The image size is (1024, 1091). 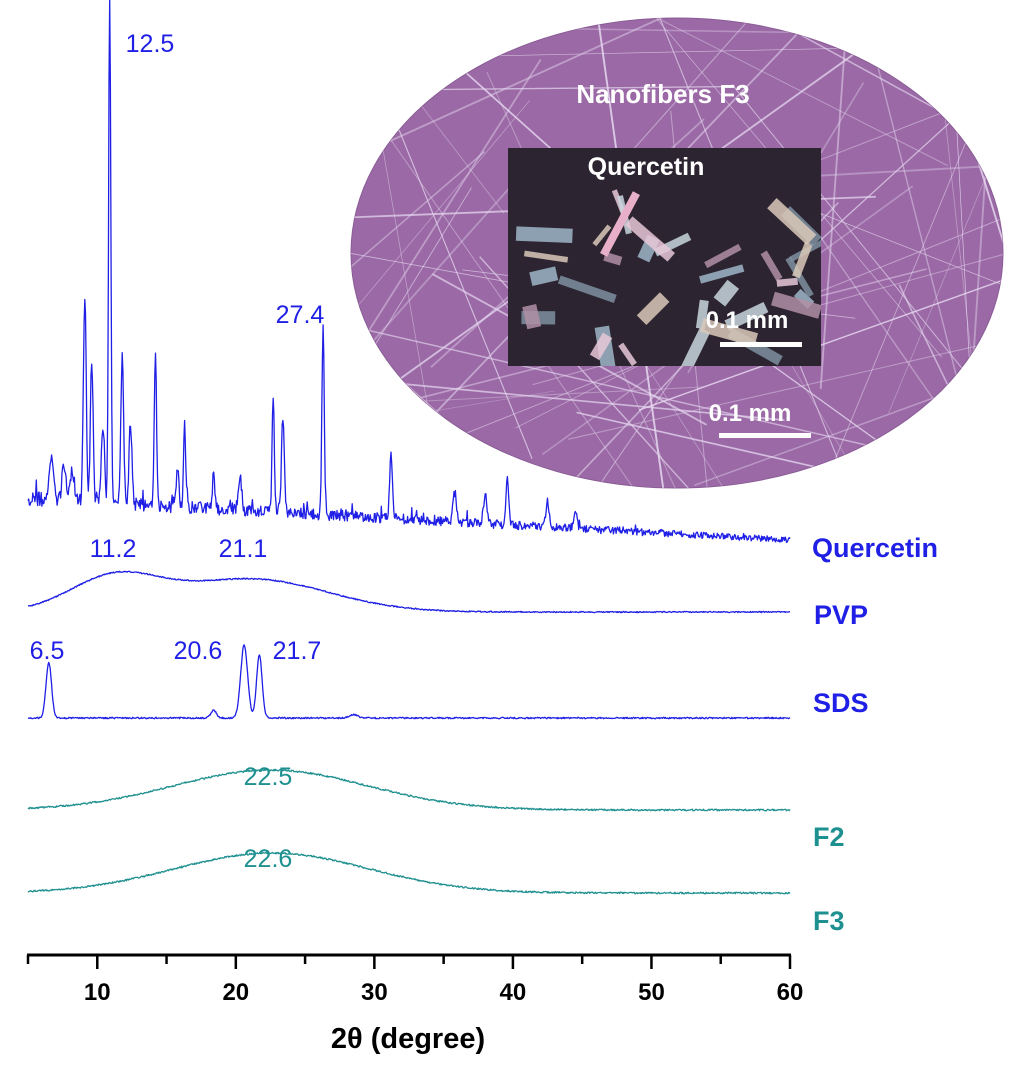 I want to click on series-labels: Quercetin PVP SDS F2 F3, so click(x=875, y=734).